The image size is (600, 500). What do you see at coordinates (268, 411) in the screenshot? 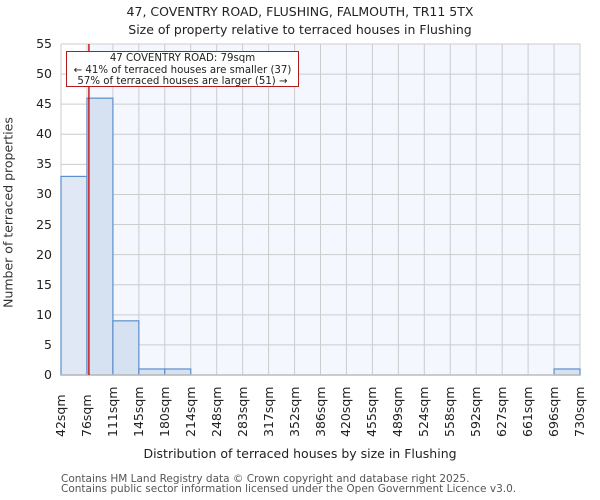
I see `x-tick-label: 317sqm` at bounding box center [268, 411].